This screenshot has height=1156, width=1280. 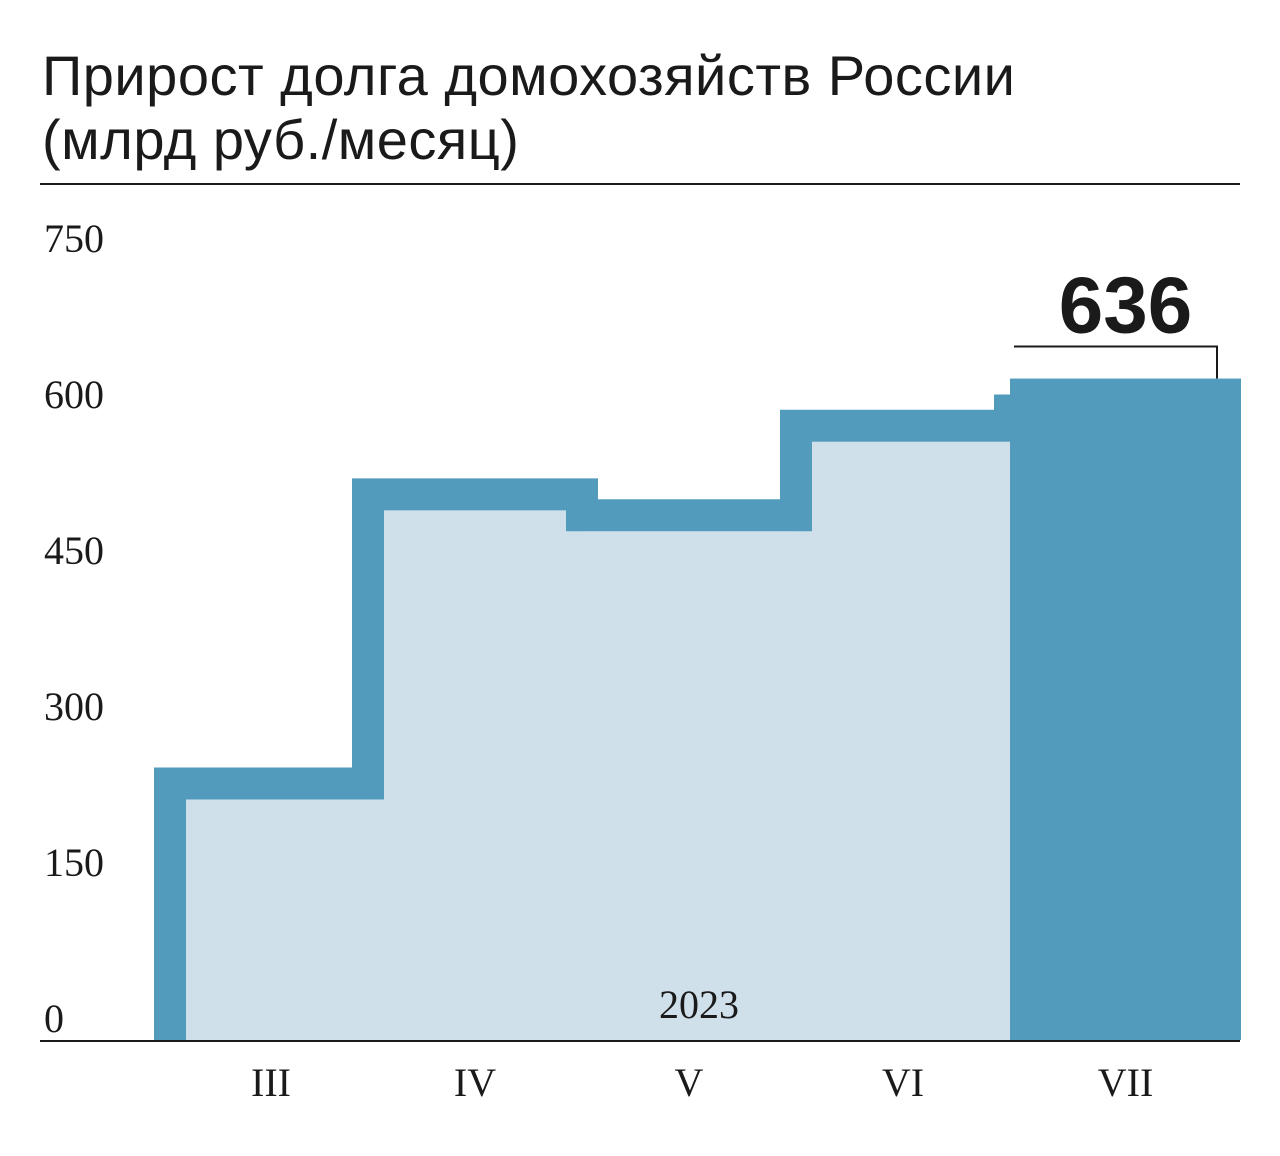 What do you see at coordinates (1116, 362) in the screenshot?
I see `callout-bracket` at bounding box center [1116, 362].